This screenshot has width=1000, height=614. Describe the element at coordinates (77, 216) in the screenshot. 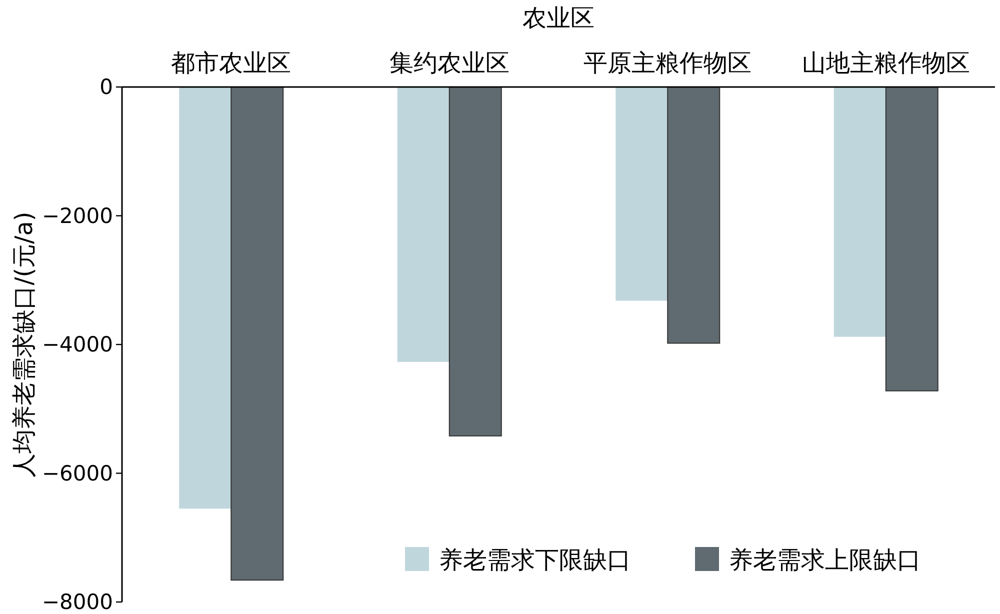

I see `y-tick-label: −2000` at that location.